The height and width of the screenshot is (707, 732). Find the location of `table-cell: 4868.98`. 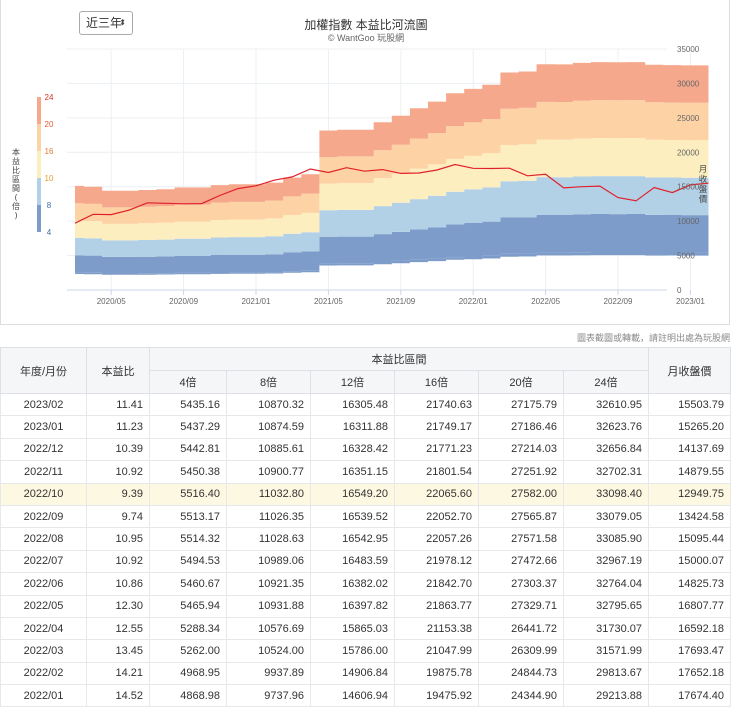

table-cell: 4868.98 is located at coordinates (188, 695).